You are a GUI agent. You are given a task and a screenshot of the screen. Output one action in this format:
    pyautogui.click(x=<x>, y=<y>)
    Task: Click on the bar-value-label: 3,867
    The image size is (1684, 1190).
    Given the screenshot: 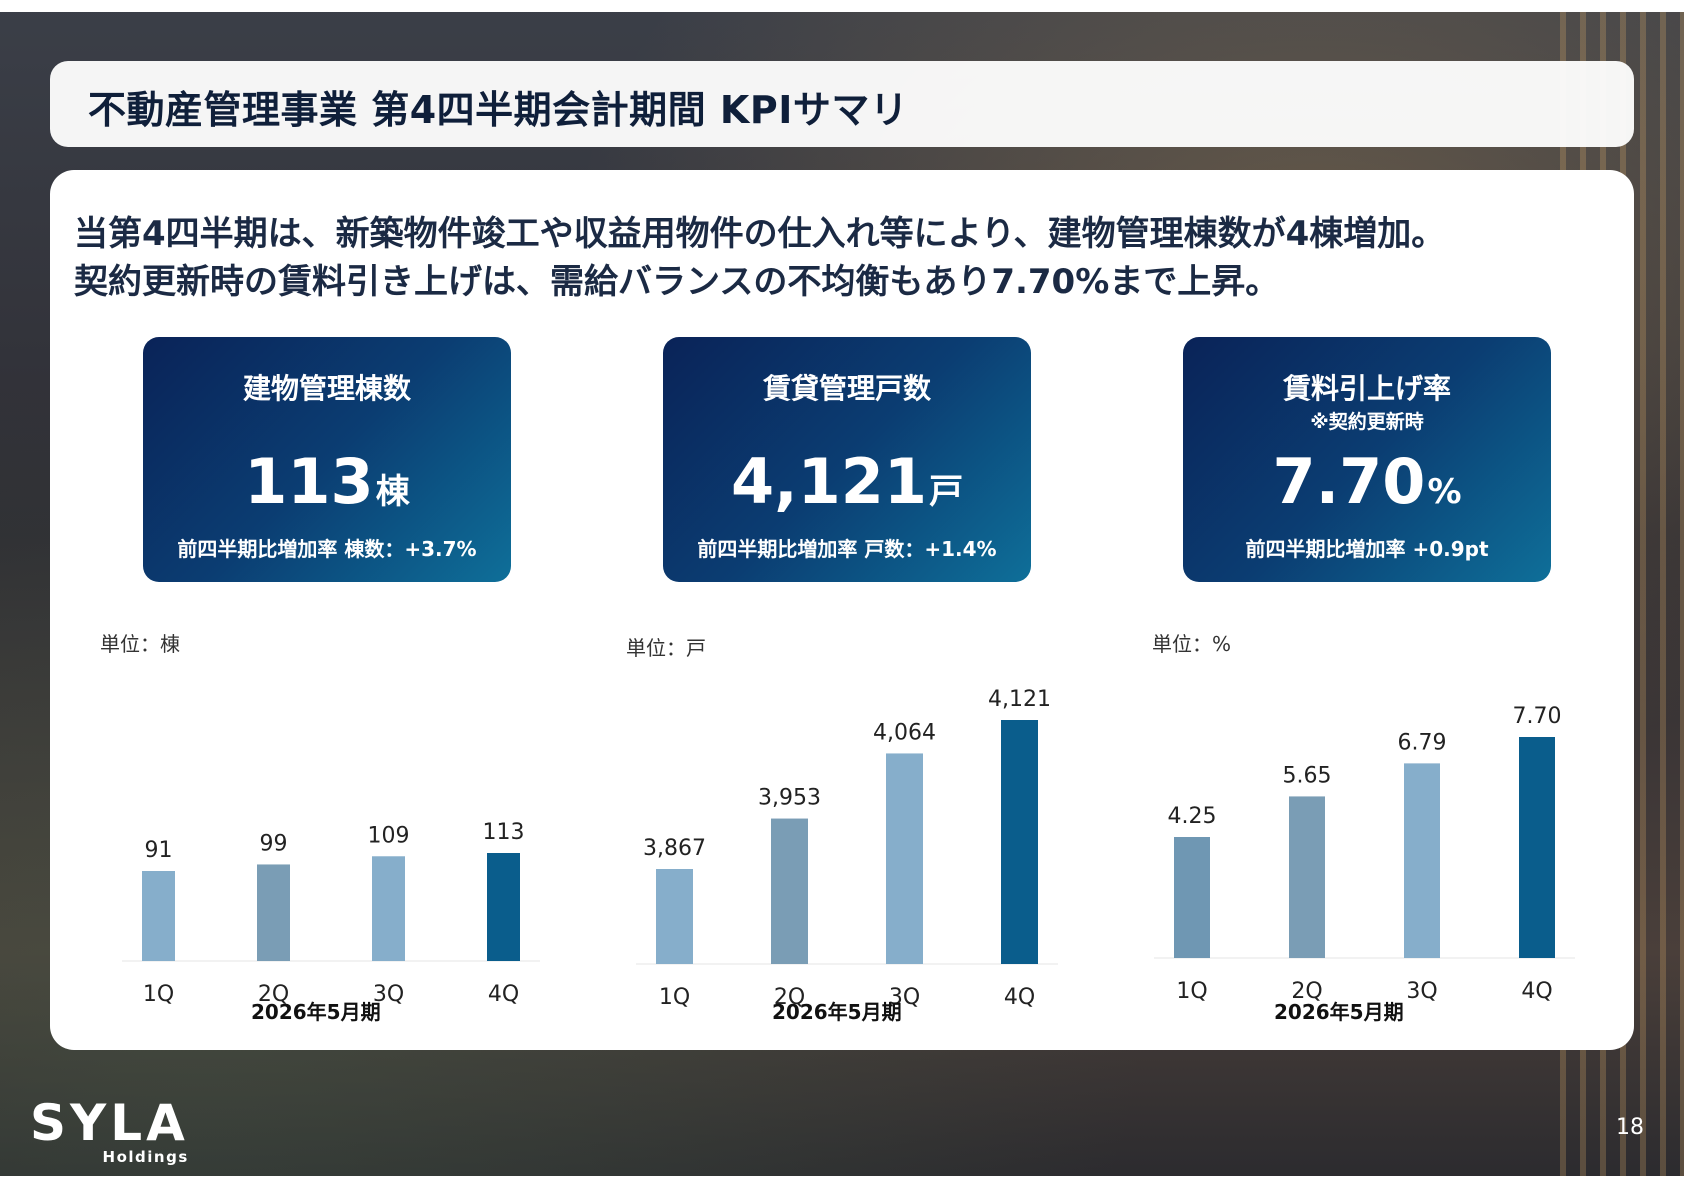 What is the action you would take?
    pyautogui.click(x=674, y=848)
    